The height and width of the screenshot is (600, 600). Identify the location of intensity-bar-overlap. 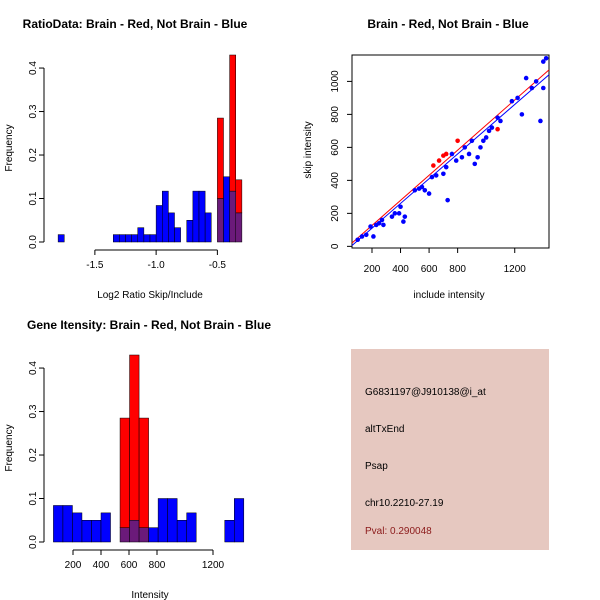
(134, 531).